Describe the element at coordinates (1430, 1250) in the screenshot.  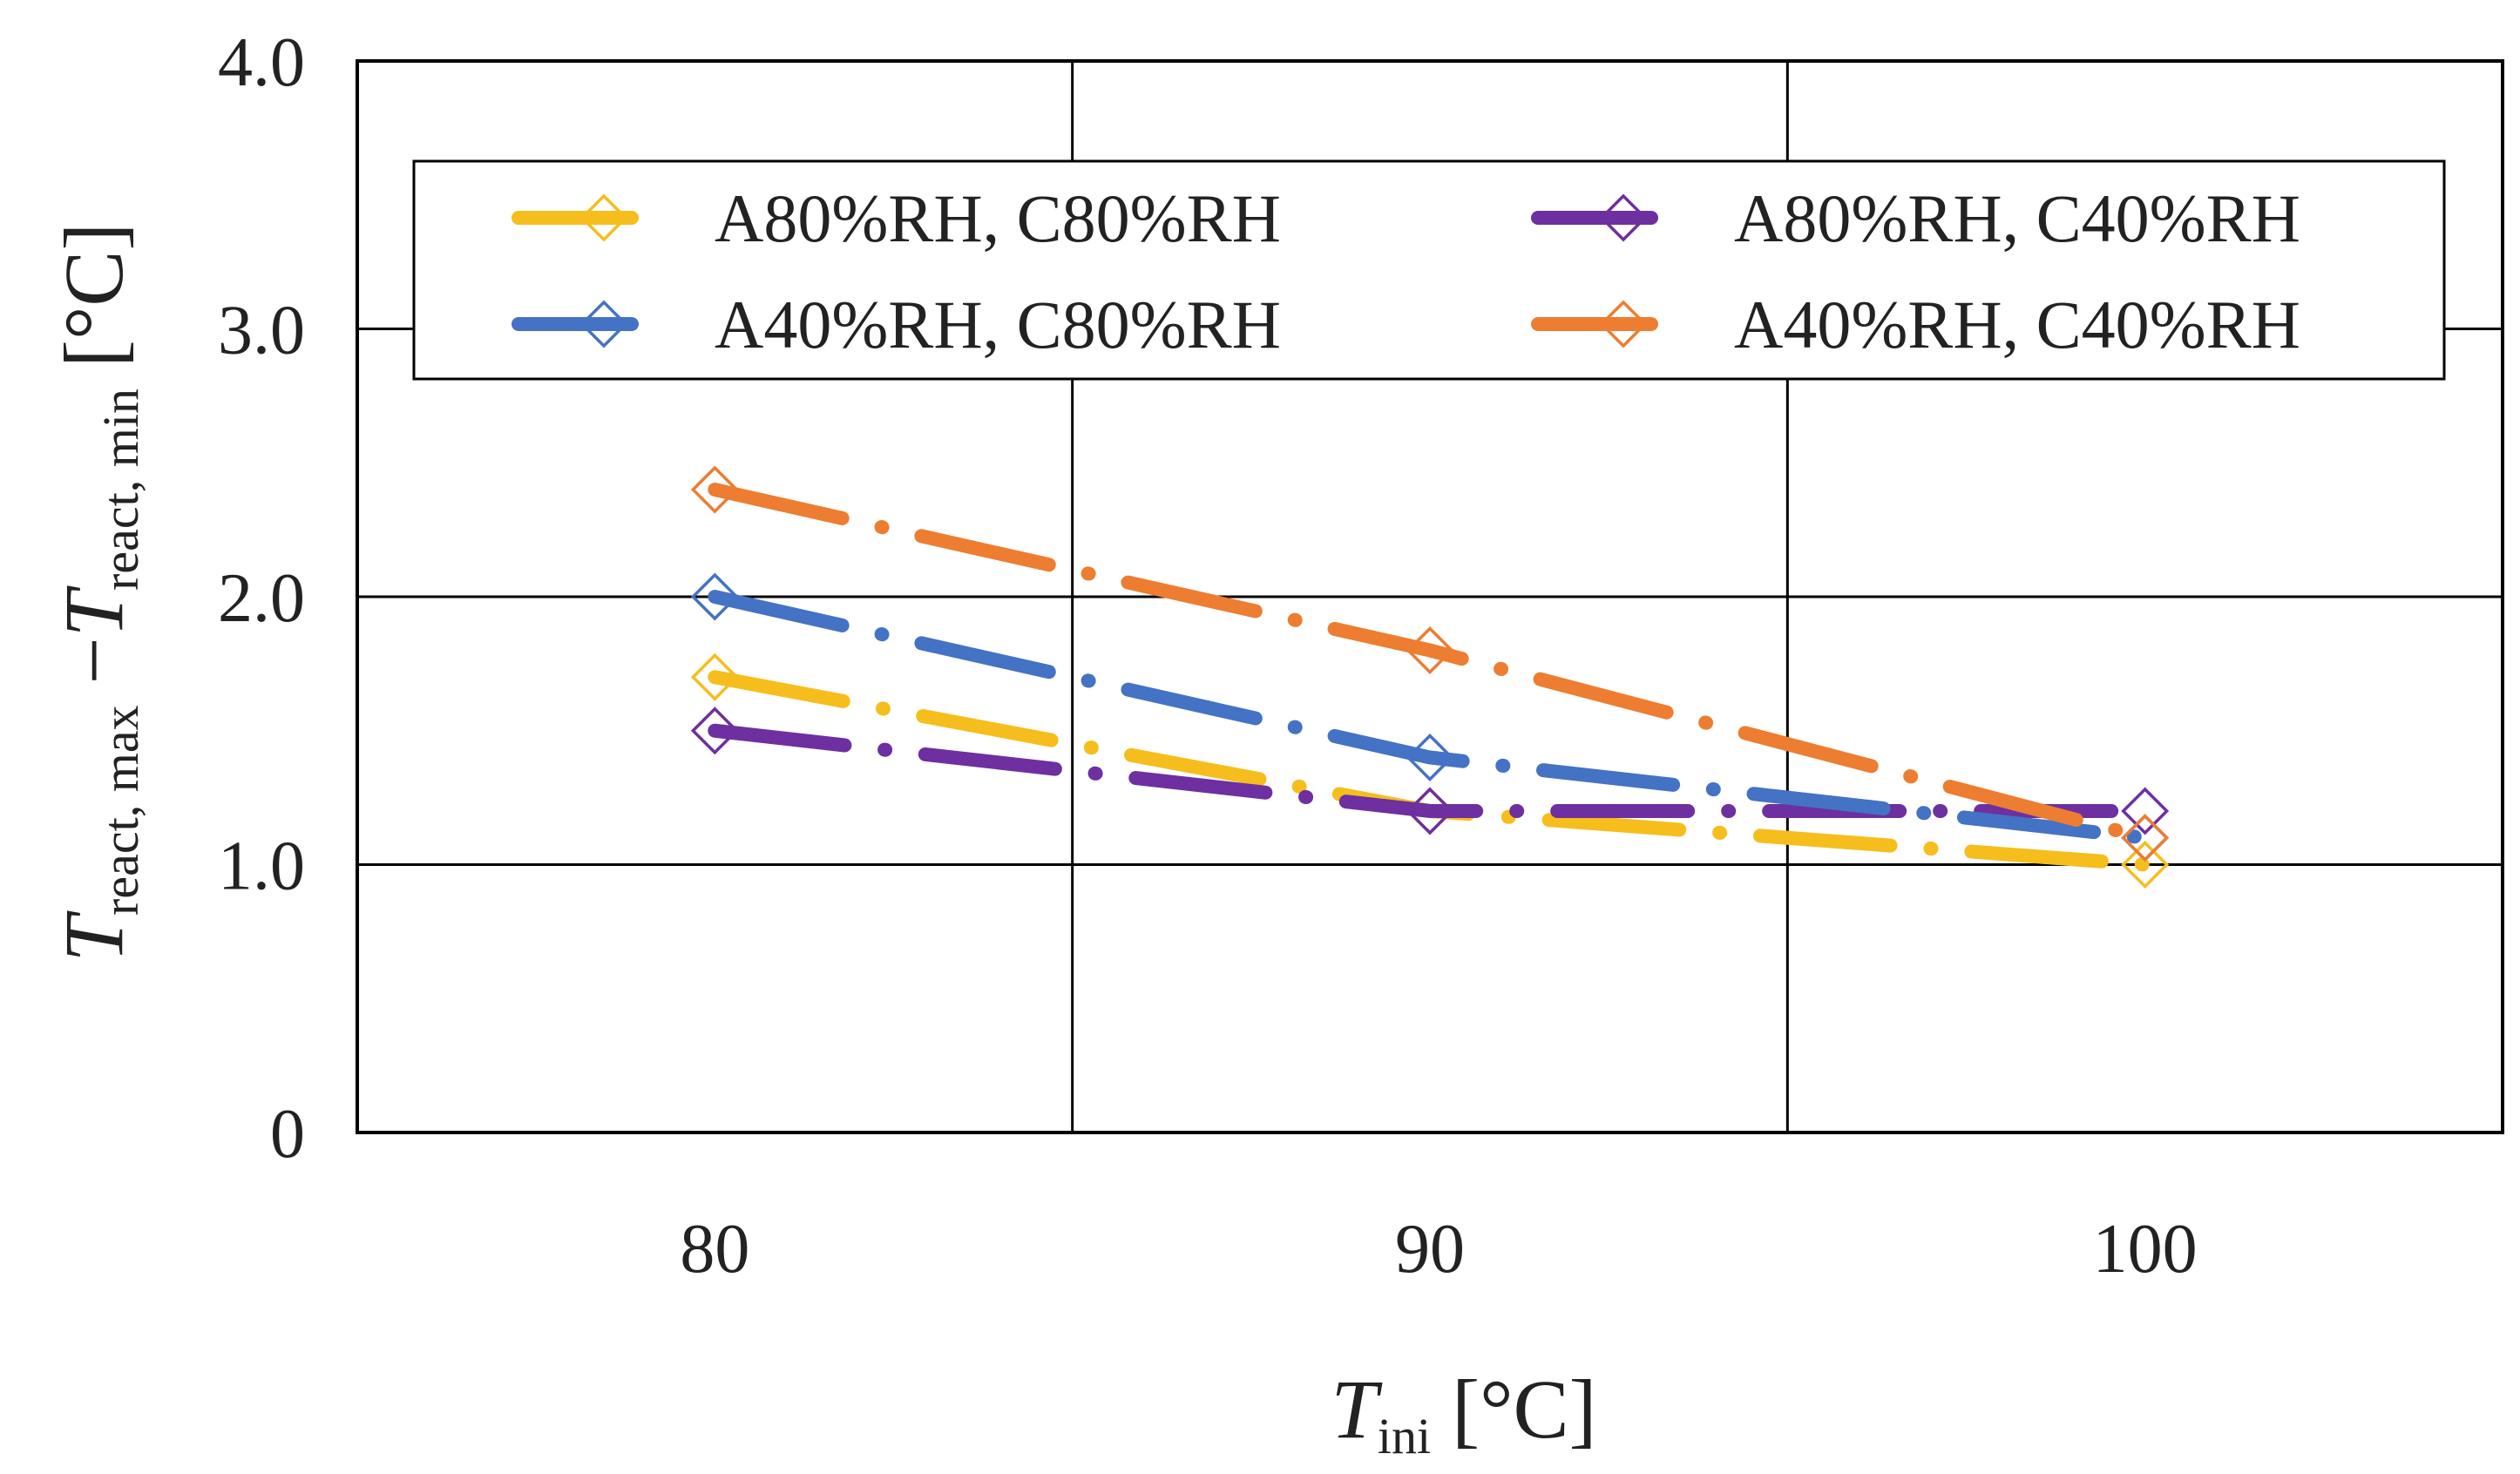
I see `x-tick-label: 90` at that location.